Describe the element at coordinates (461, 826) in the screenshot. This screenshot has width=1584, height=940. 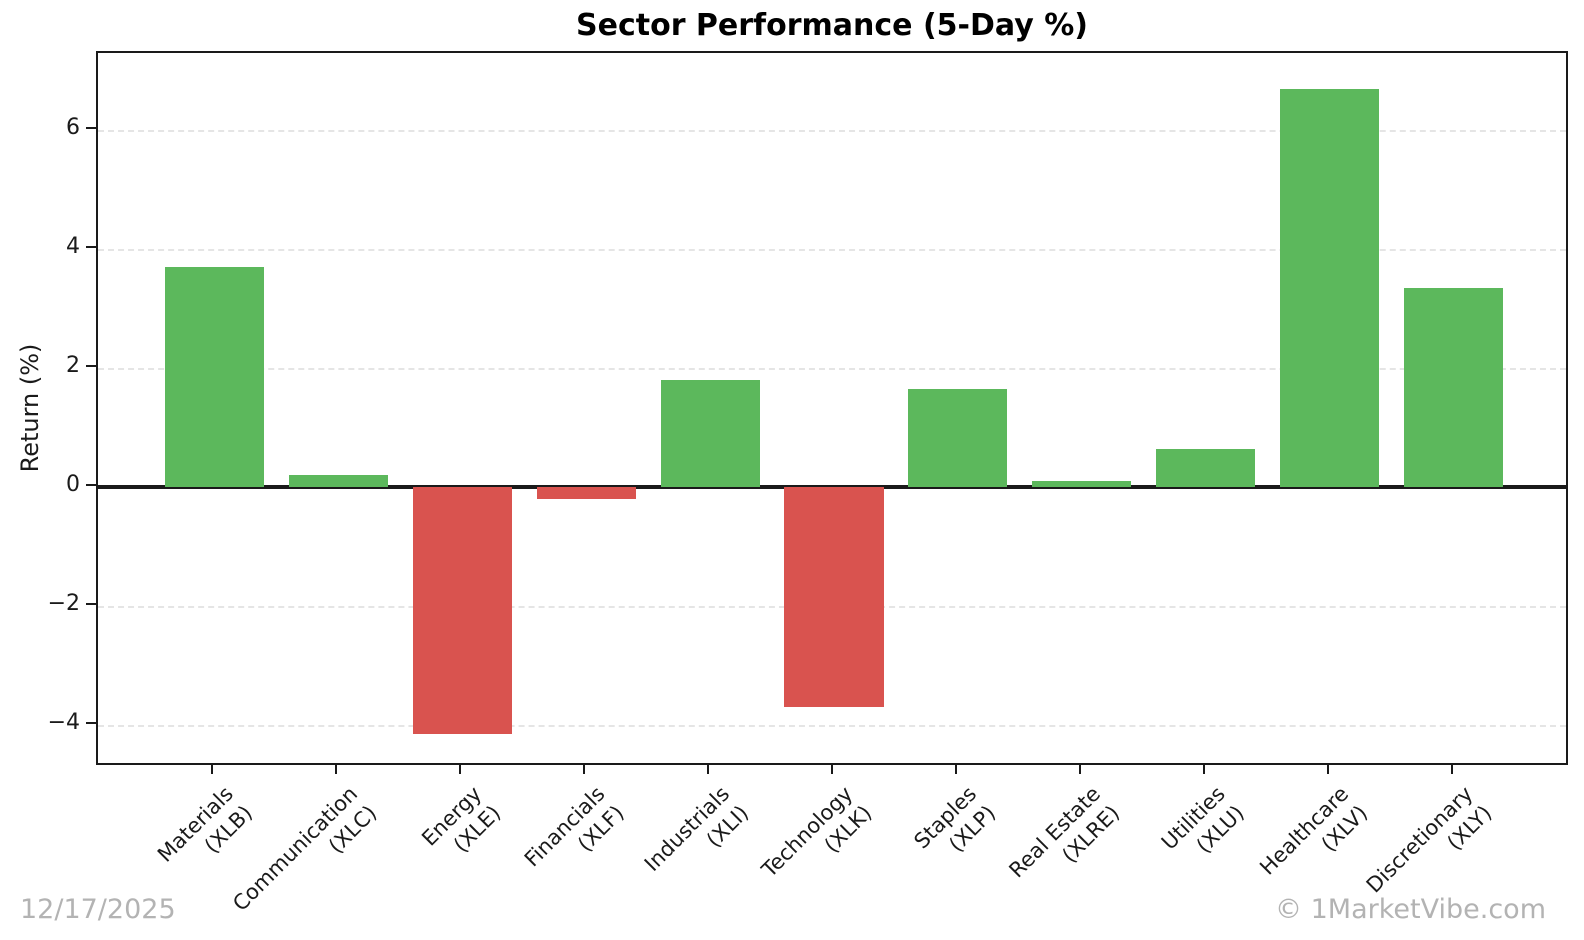
I see `x-tick-label-energy: Energy (XLE)` at that location.